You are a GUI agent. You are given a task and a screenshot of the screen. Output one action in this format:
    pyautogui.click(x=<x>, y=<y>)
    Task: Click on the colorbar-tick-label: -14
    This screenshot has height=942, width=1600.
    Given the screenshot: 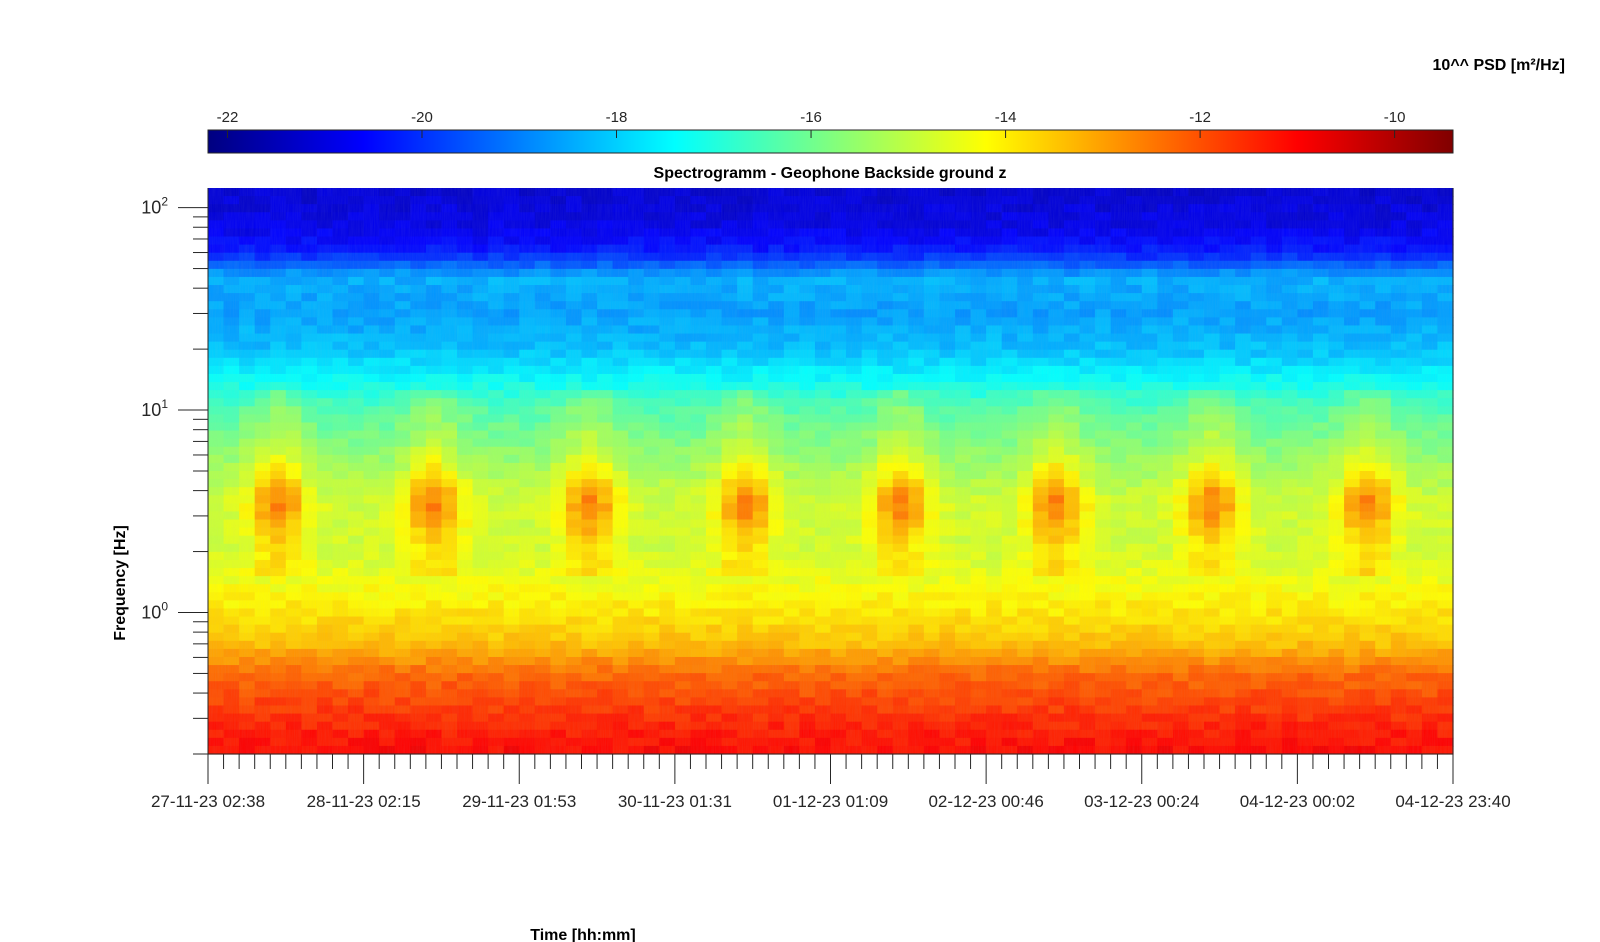 What is the action you would take?
    pyautogui.click(x=1006, y=117)
    